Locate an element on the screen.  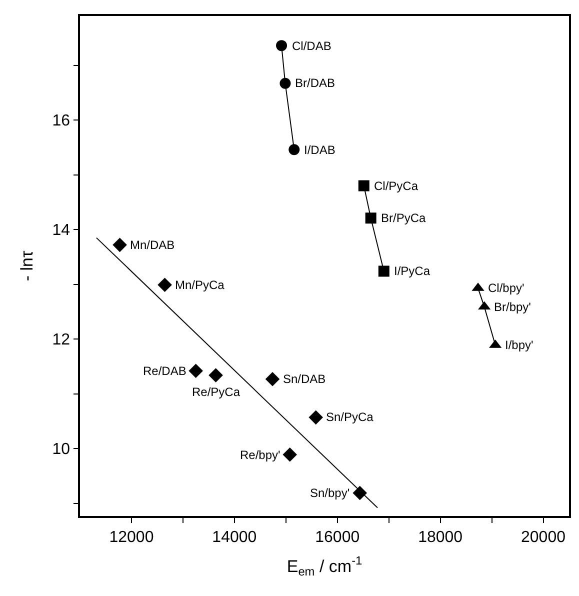
y-tick-label: 10 is located at coordinates (61, 449).